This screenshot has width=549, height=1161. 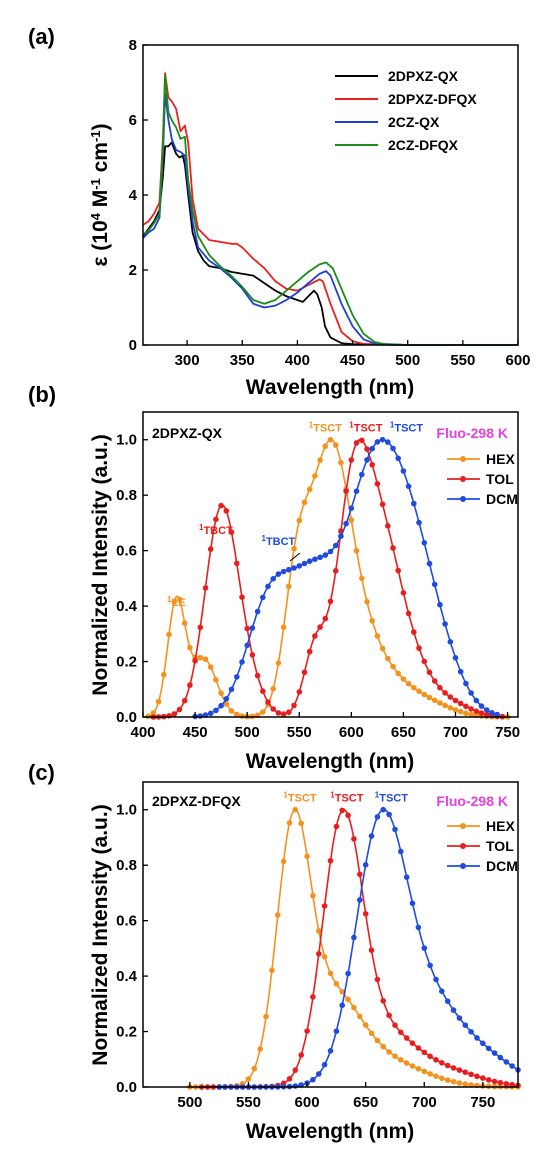 What do you see at coordinates (295, 557) in the screenshot?
I see `tbct-arrow` at bounding box center [295, 557].